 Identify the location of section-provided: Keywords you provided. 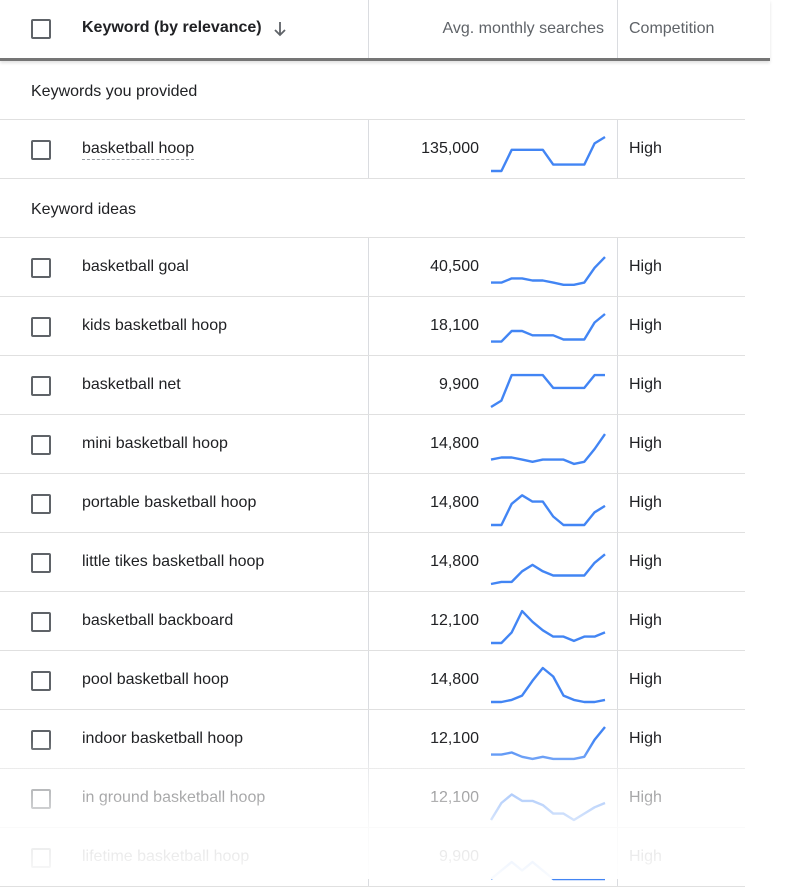
(372, 90).